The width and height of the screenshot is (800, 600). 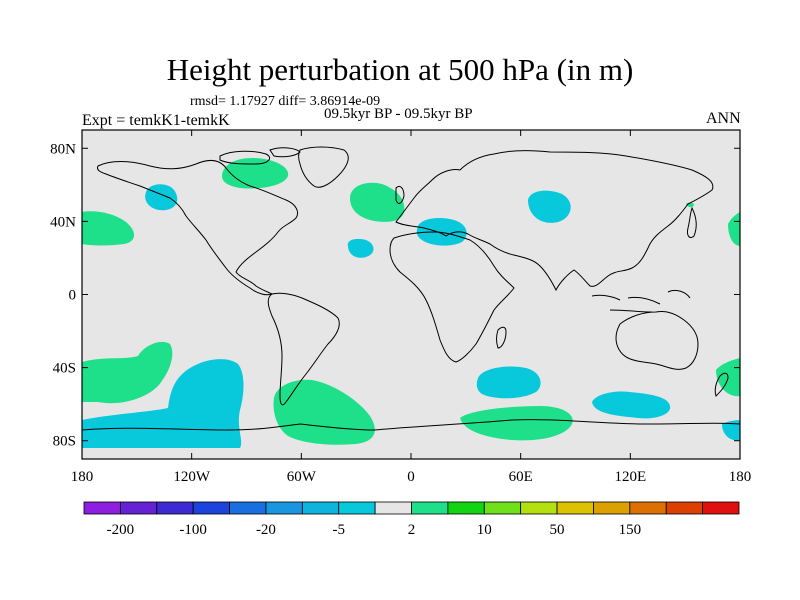 I want to click on colorbar-label: -100, so click(x=193, y=530).